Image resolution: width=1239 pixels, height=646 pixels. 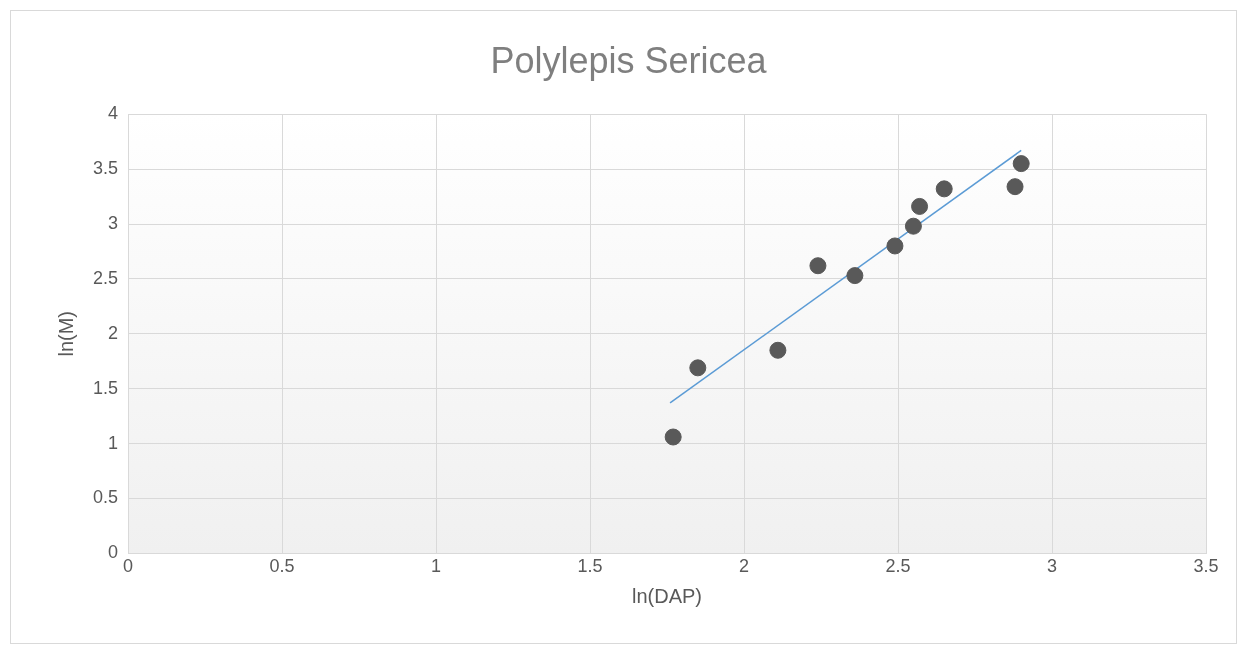 What do you see at coordinates (1052, 566) in the screenshot?
I see `x-tick-label: 3` at bounding box center [1052, 566].